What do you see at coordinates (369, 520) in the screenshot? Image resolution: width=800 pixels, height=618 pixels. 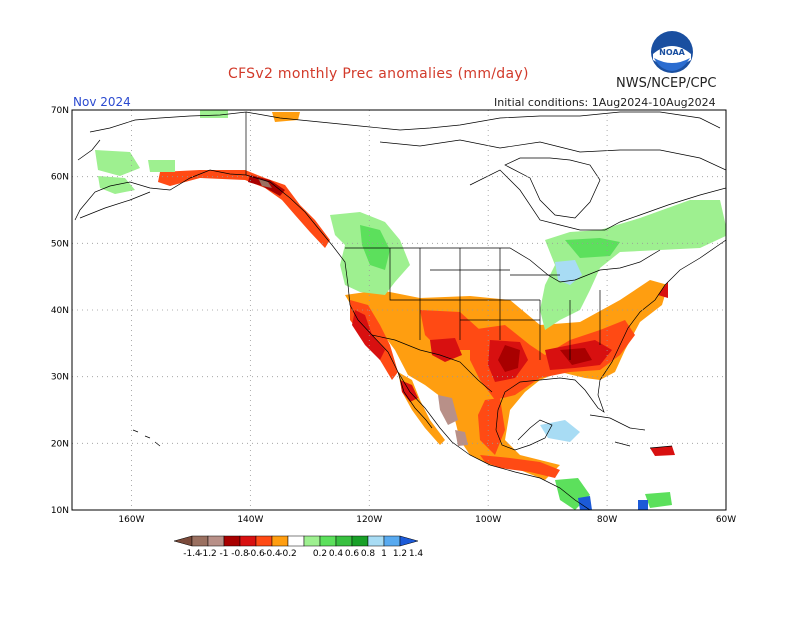 I see `longitude-label: 120W` at bounding box center [369, 520].